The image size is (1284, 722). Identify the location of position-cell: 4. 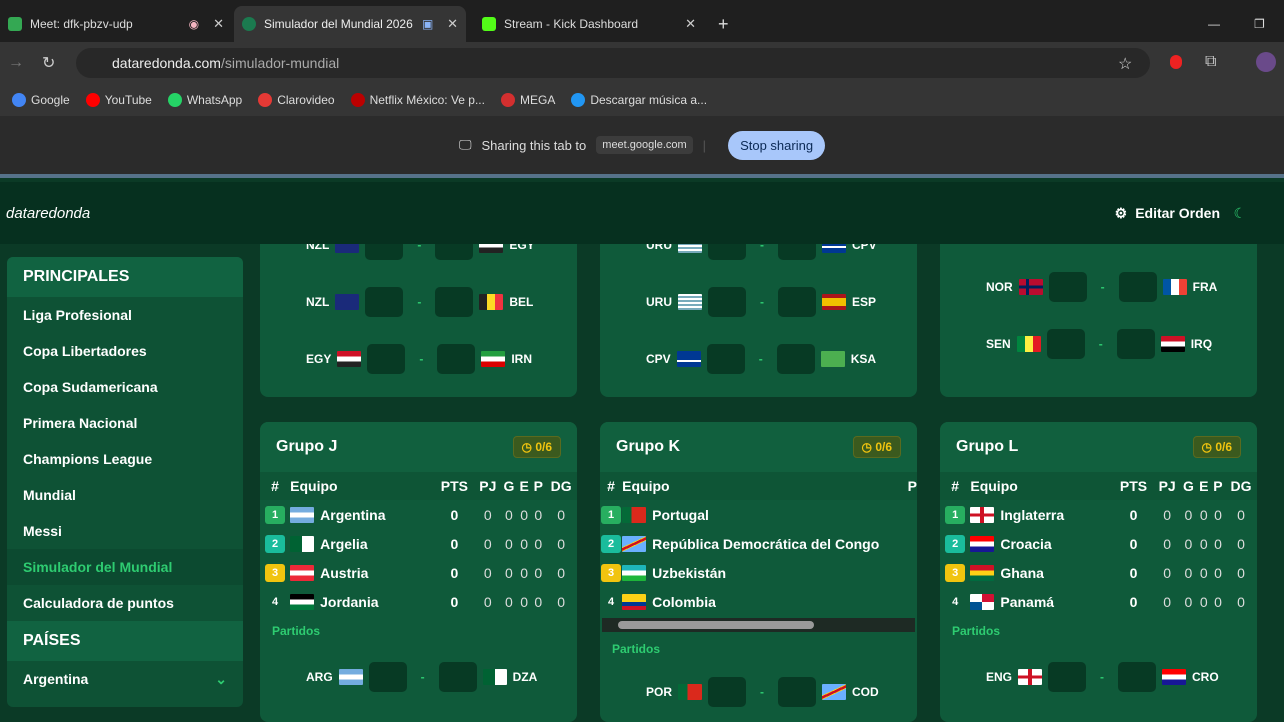
(275, 601).